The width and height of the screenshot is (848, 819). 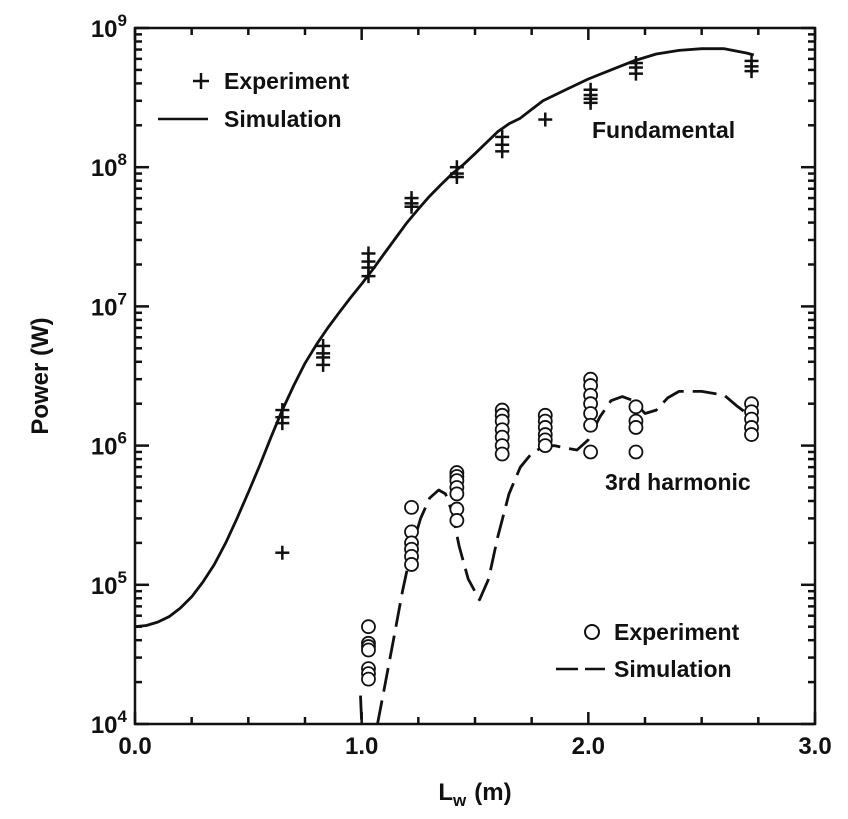 What do you see at coordinates (677, 632) in the screenshot?
I see `legend-harmonic-experiment: Experiment` at bounding box center [677, 632].